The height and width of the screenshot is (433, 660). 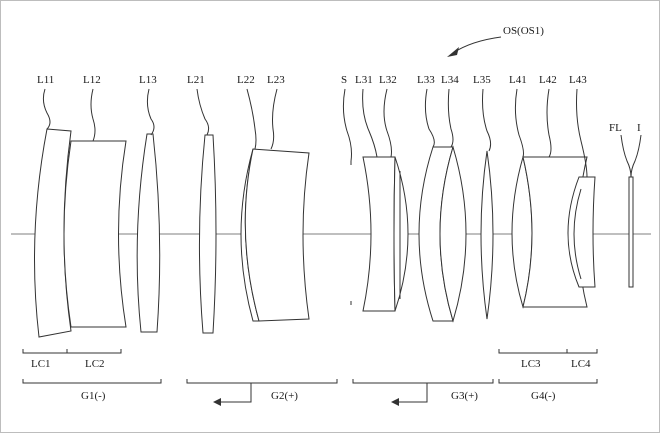 I want to click on label-L31: L31, so click(x=364, y=80).